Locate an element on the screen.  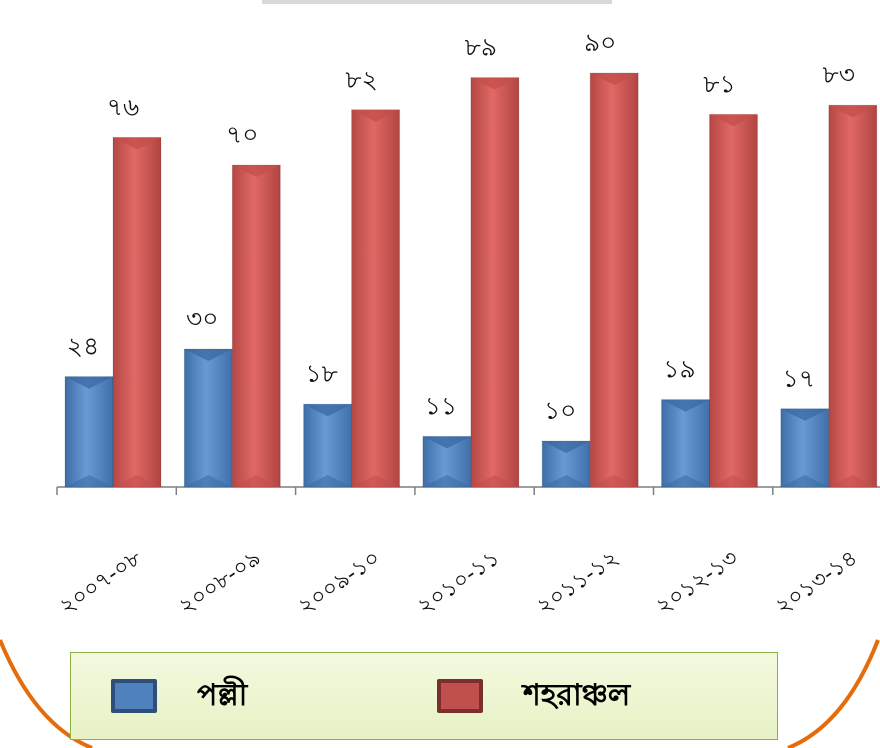
data-label-urban: ৮১ is located at coordinates (719, 83).